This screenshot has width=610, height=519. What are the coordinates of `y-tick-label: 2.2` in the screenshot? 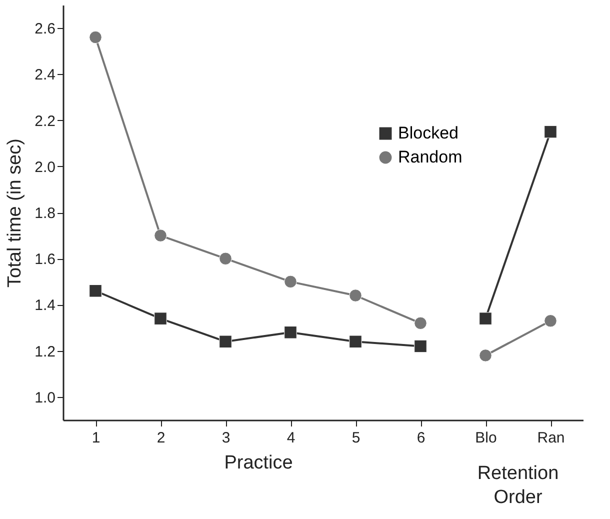 It's located at (45, 121).